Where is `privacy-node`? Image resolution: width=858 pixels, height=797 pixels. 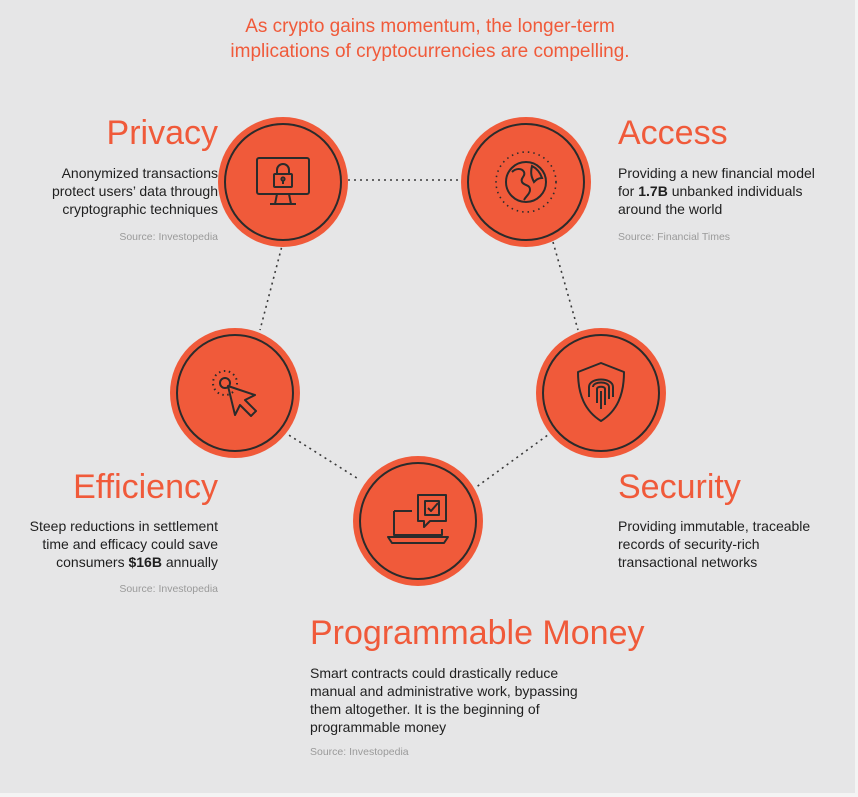 privacy-node is located at coordinates (283, 182).